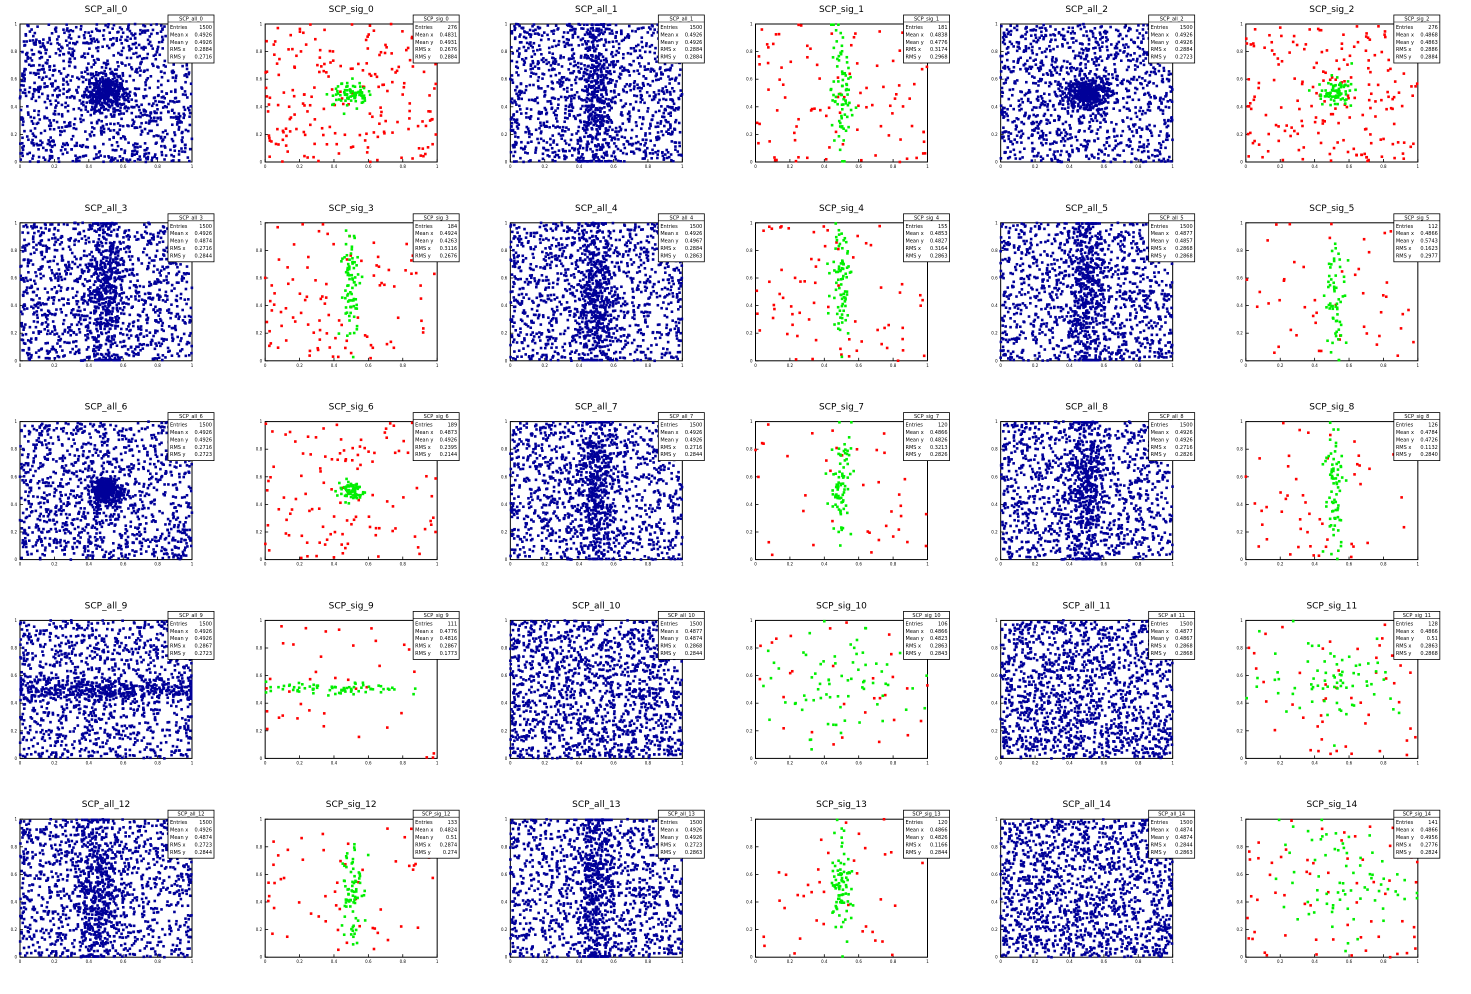  I want to click on y-tick-label: 0, so click(751, 162).